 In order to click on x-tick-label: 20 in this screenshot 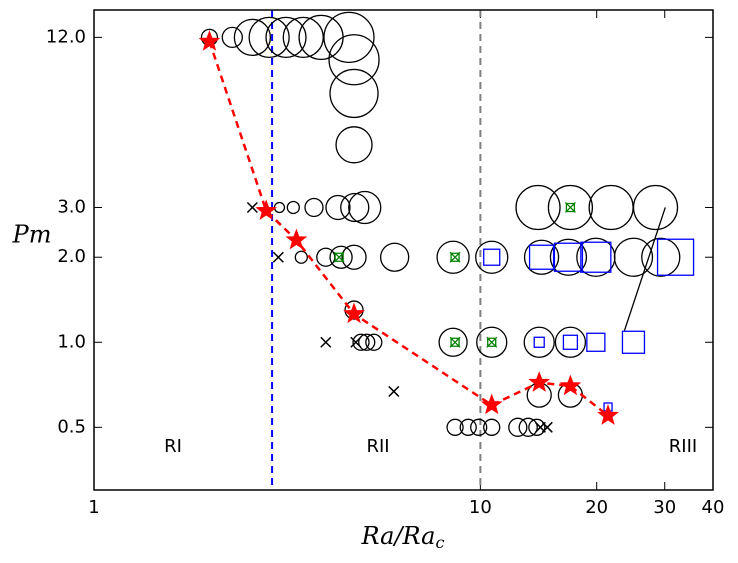, I will do `click(596, 507)`.